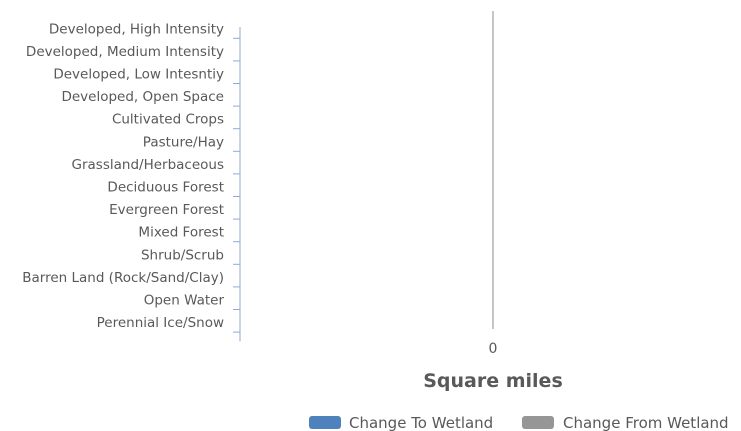 The height and width of the screenshot is (431, 741). Describe the element at coordinates (184, 301) in the screenshot. I see `category-label: Open Water` at that location.